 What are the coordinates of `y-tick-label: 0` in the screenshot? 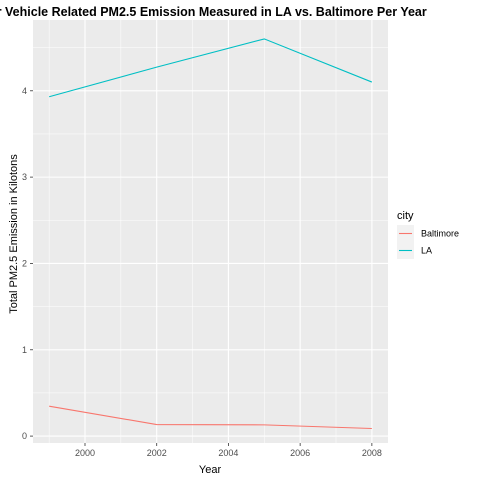 It's located at (24, 436).